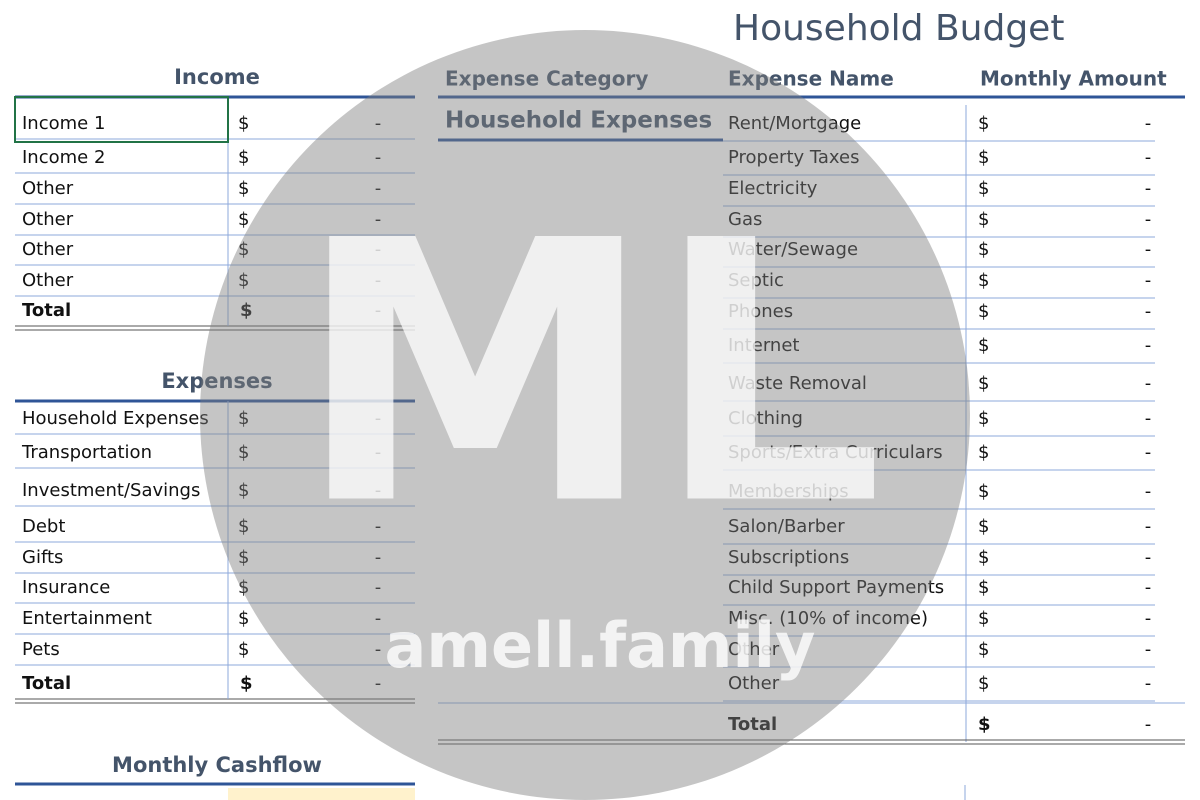 The image size is (1200, 800). I want to click on expense-name: Child Support Payments, so click(836, 587).